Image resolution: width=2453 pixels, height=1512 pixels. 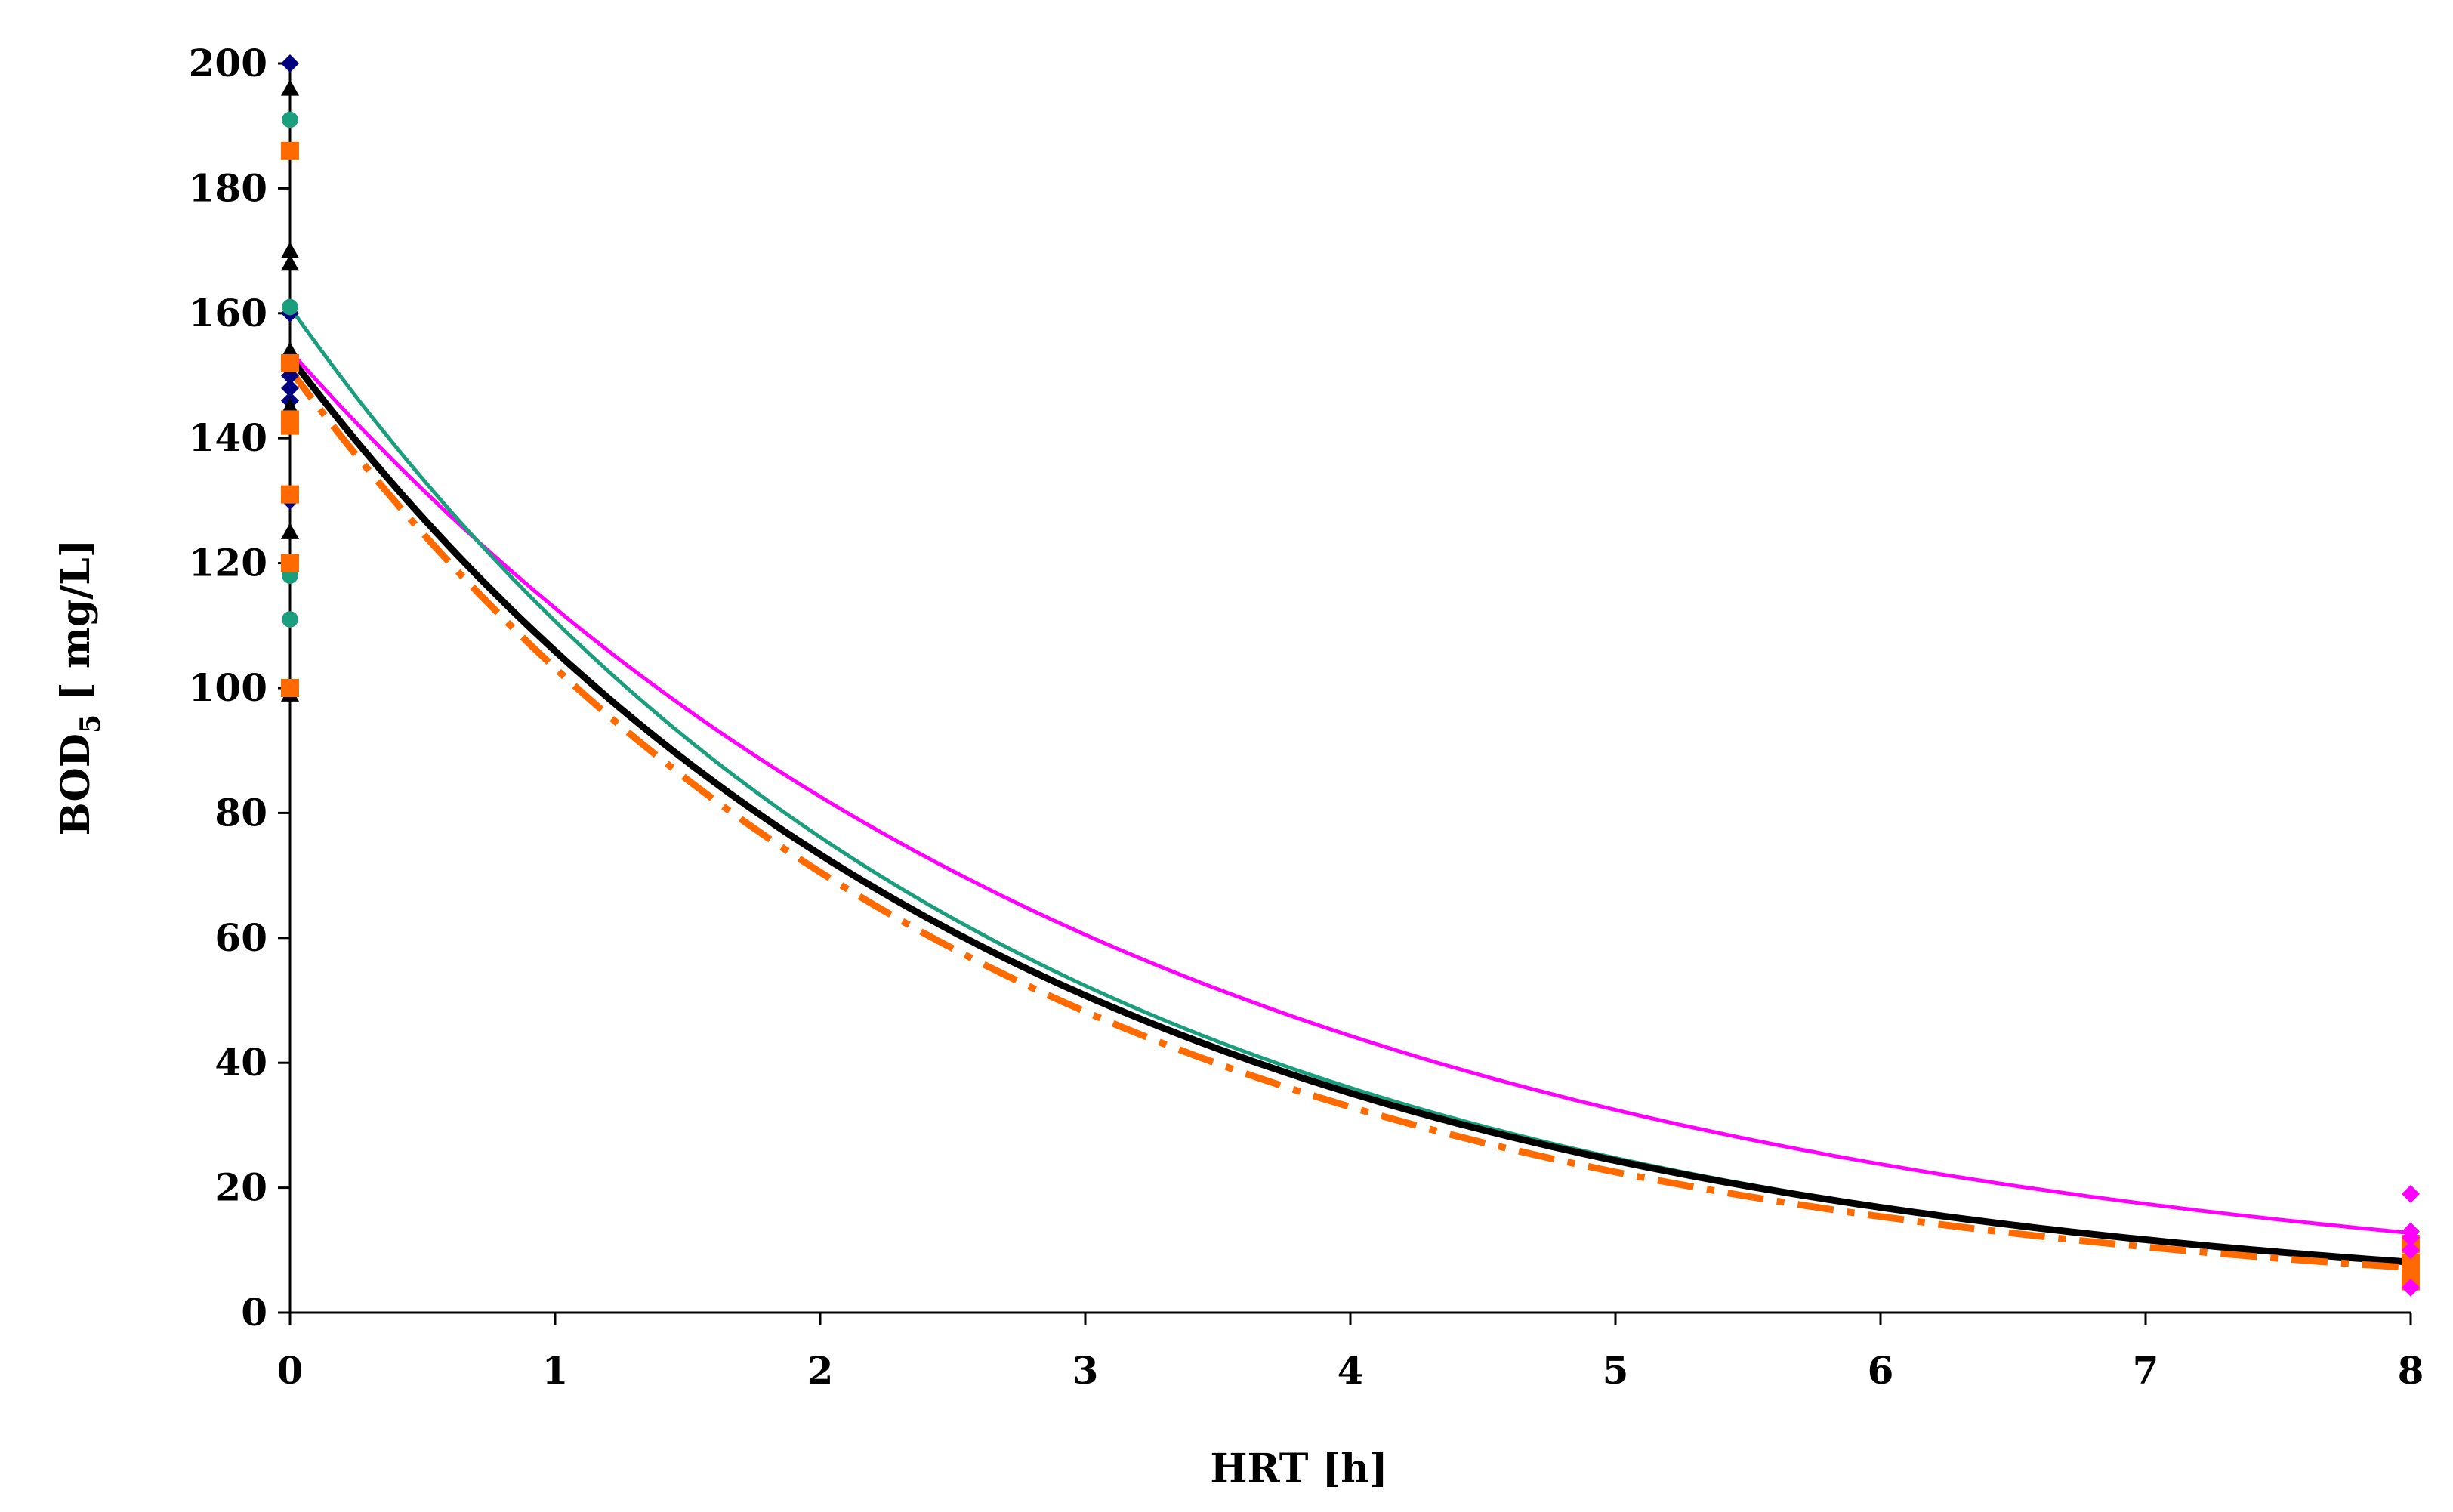 What do you see at coordinates (240, 937) in the screenshot?
I see `y-tick-label: 60` at bounding box center [240, 937].